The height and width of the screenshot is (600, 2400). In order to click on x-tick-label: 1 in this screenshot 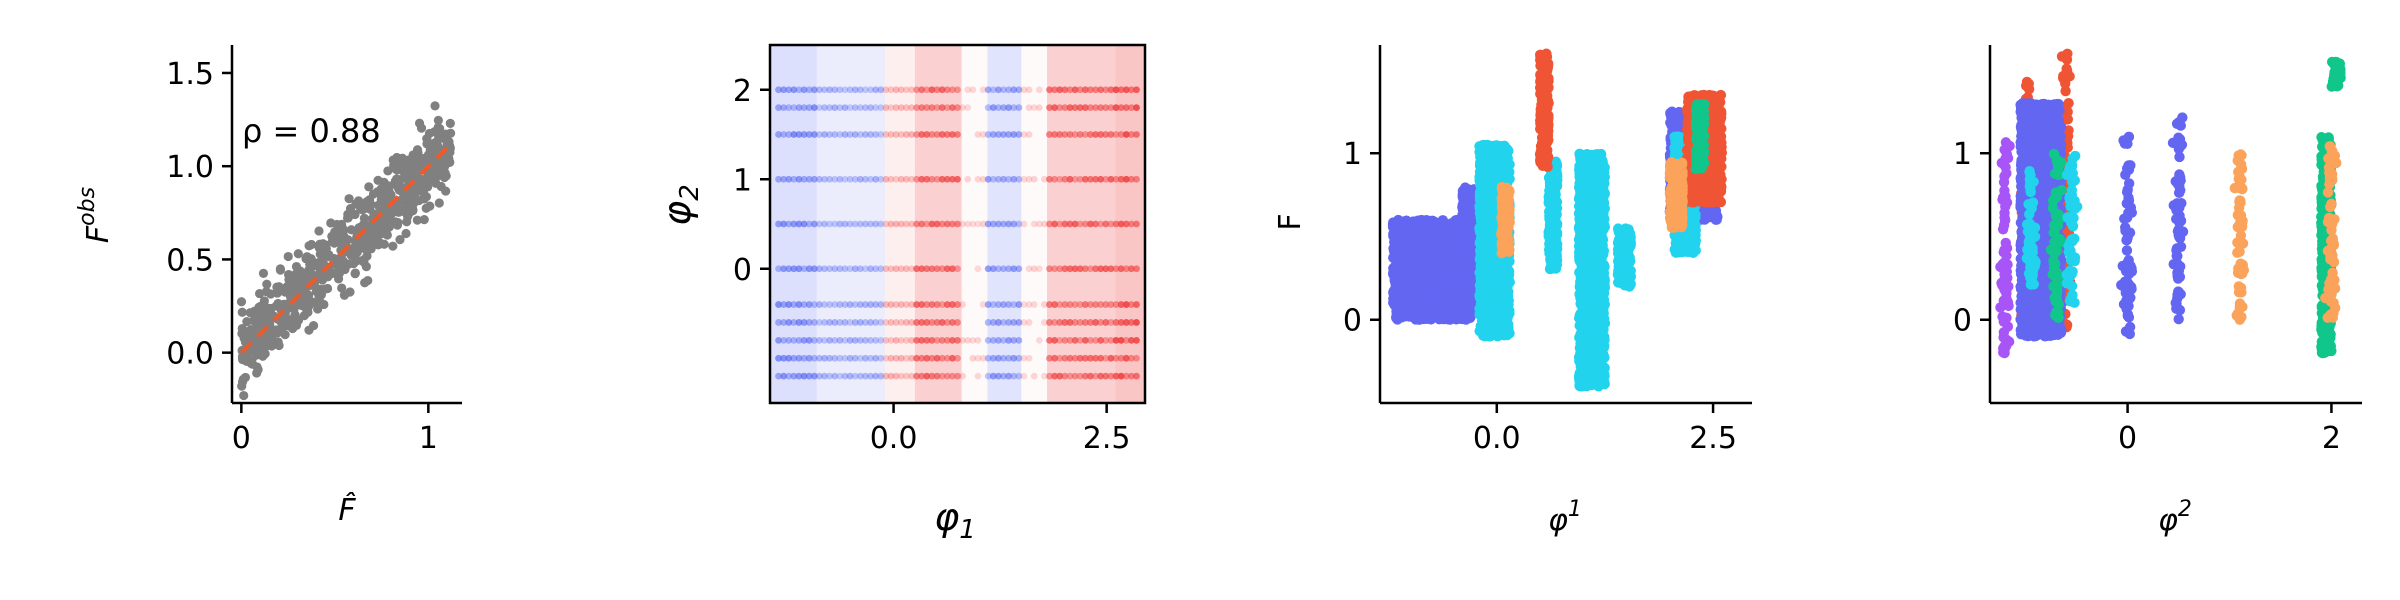, I will do `click(428, 438)`.